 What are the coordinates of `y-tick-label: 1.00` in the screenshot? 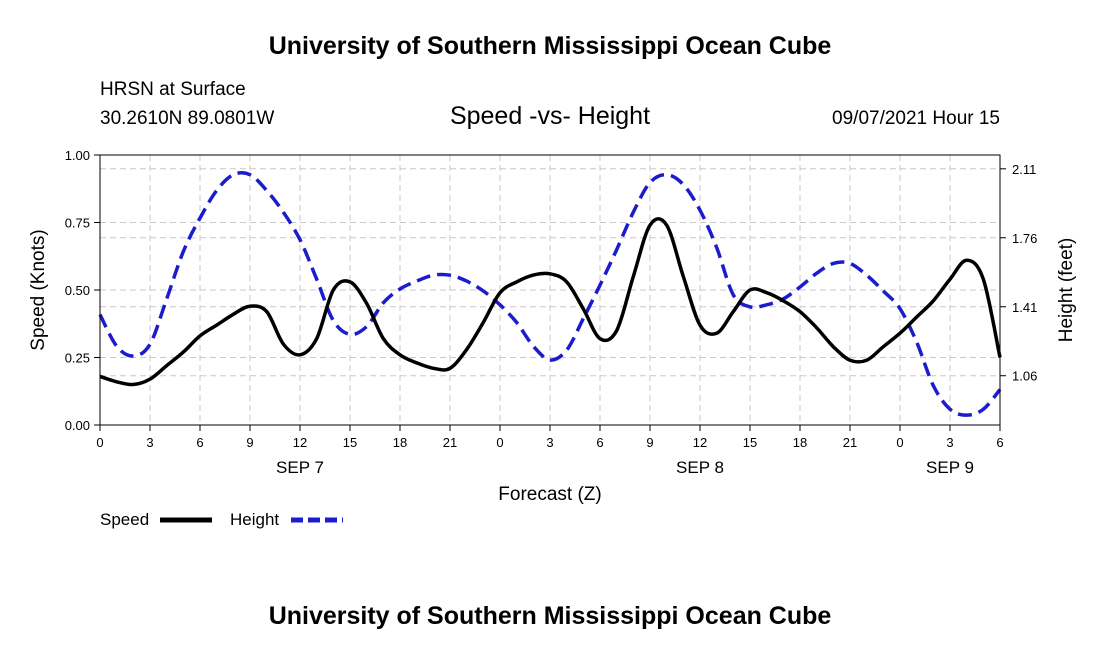 It's located at (77, 155).